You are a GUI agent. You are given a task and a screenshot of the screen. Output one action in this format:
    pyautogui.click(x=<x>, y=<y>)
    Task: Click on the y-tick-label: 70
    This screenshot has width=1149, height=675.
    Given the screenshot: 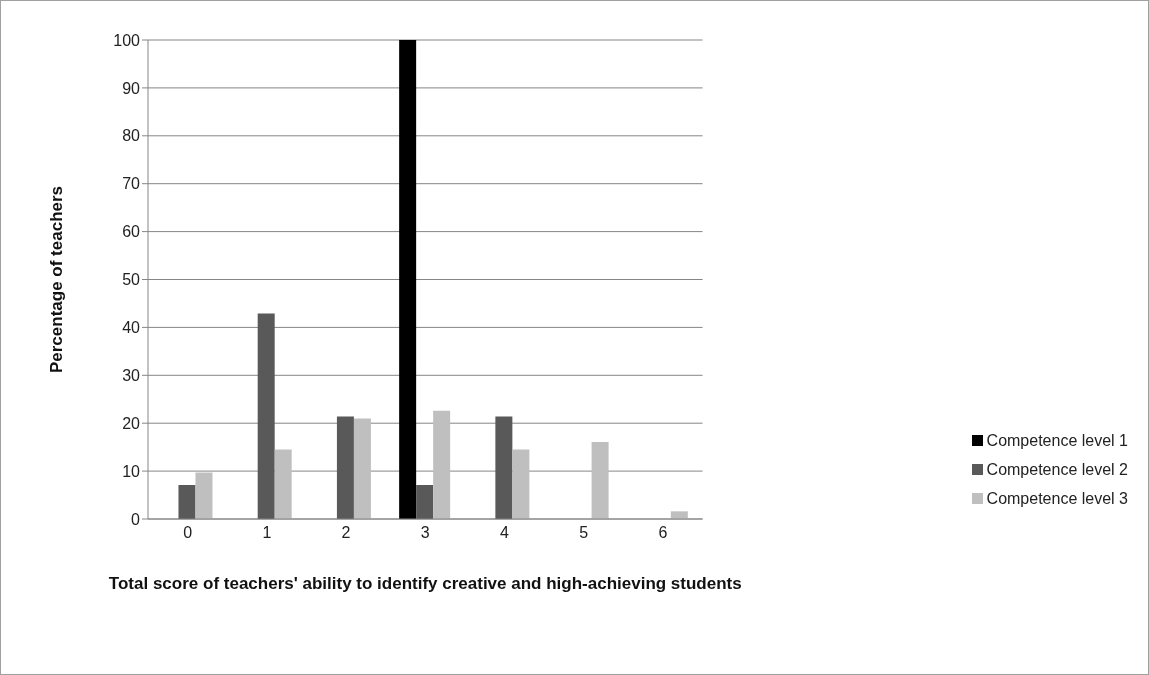 What is the action you would take?
    pyautogui.click(x=131, y=184)
    